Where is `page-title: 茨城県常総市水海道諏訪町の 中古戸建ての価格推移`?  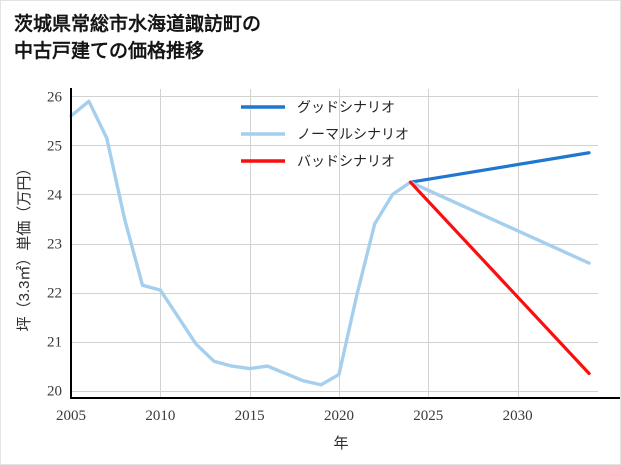 page-title: 茨城県常総市水海道諏訪町の 中古戸建ての価格推移 is located at coordinates (138, 38).